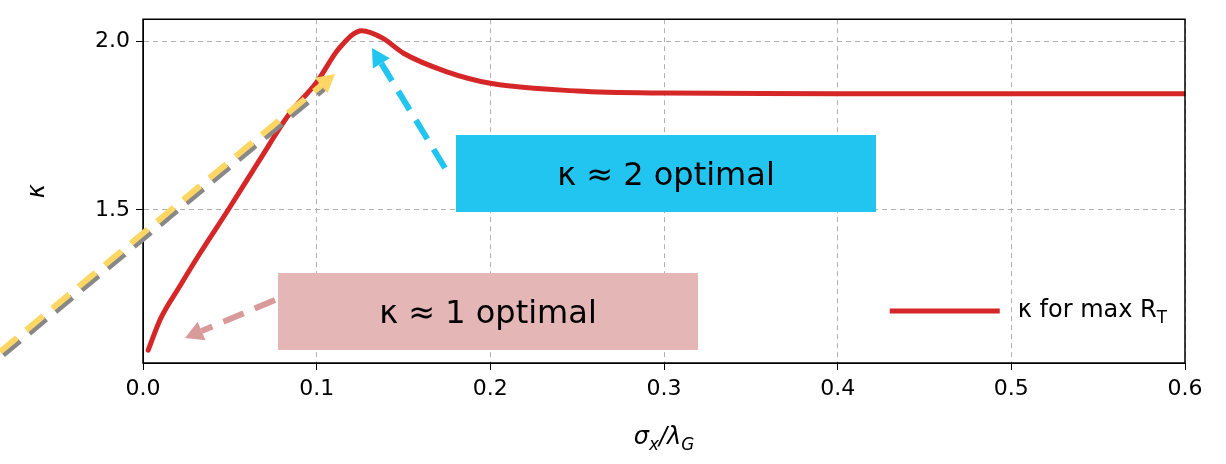 The image size is (1226, 464). Describe the element at coordinates (112, 208) in the screenshot. I see `y-tick-label: 1.5` at that location.